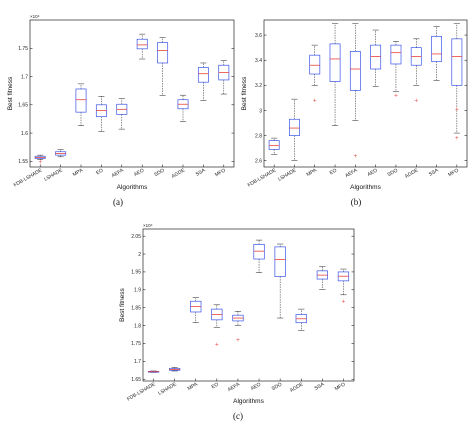 The image size is (474, 423). What do you see at coordinates (412, 173) in the screenshot?
I see `x-tick-label: AGDE` at bounding box center [412, 173].